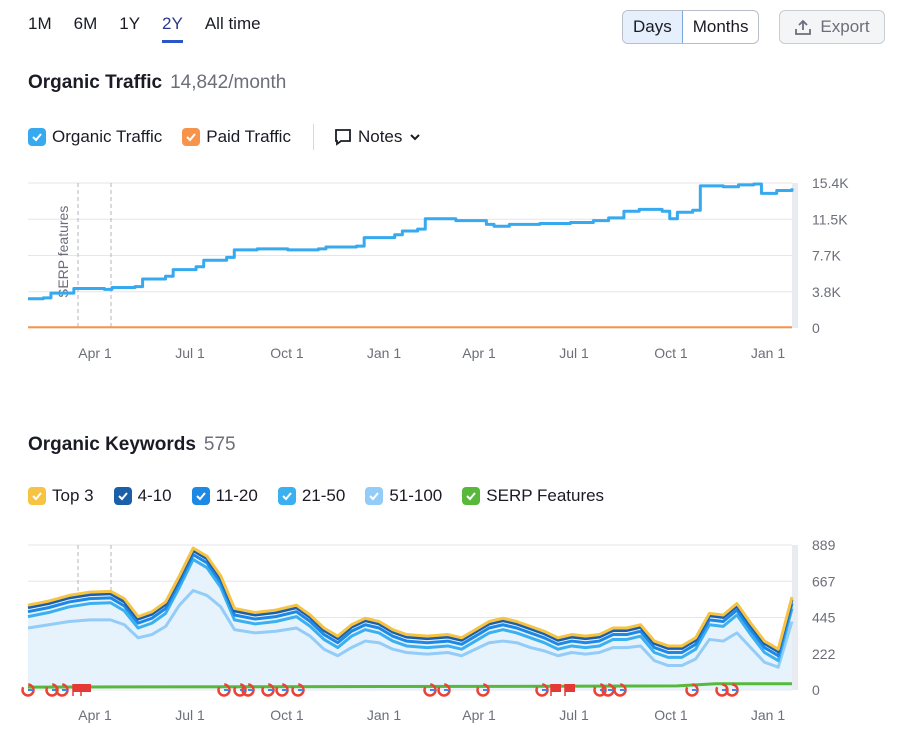  Describe the element at coordinates (845, 26) in the screenshot. I see `export-label: Export` at that location.